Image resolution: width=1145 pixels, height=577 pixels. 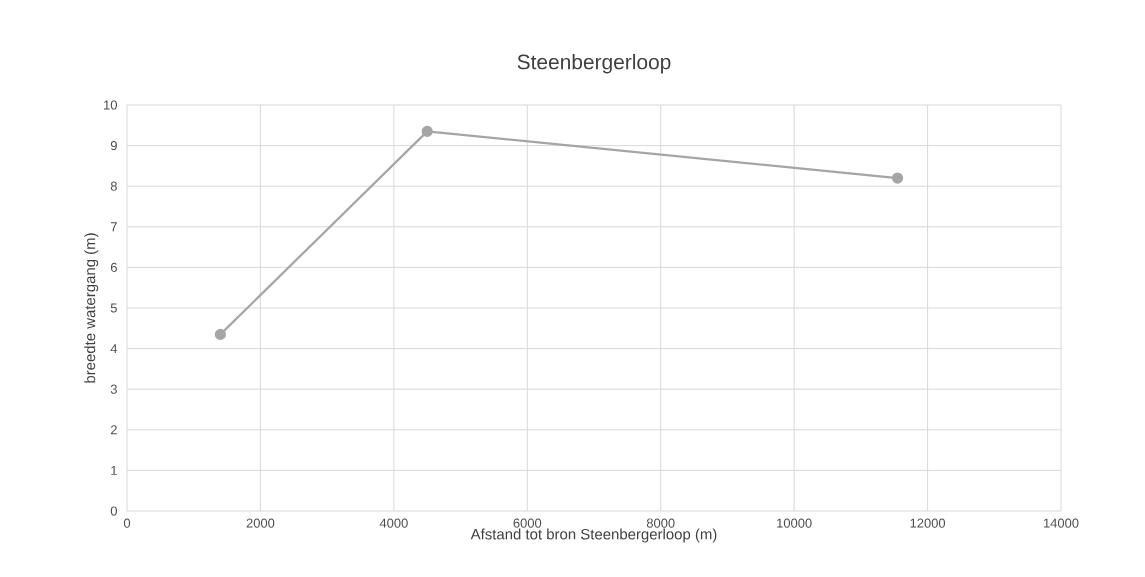 I want to click on x-tick-label: 6000, so click(x=527, y=523).